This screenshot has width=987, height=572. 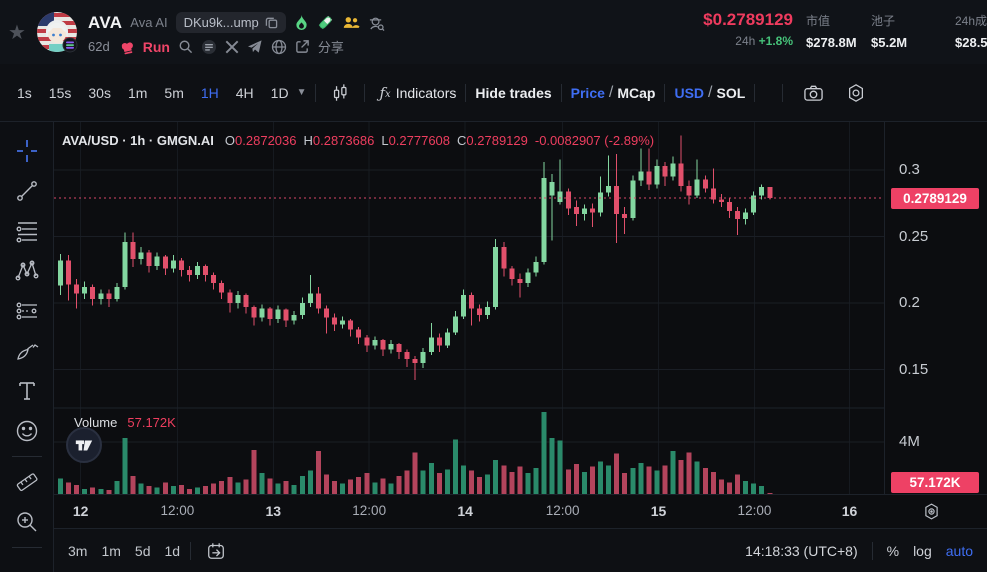 What do you see at coordinates (142, 550) in the screenshot?
I see `range-5d: 5d` at bounding box center [142, 550].